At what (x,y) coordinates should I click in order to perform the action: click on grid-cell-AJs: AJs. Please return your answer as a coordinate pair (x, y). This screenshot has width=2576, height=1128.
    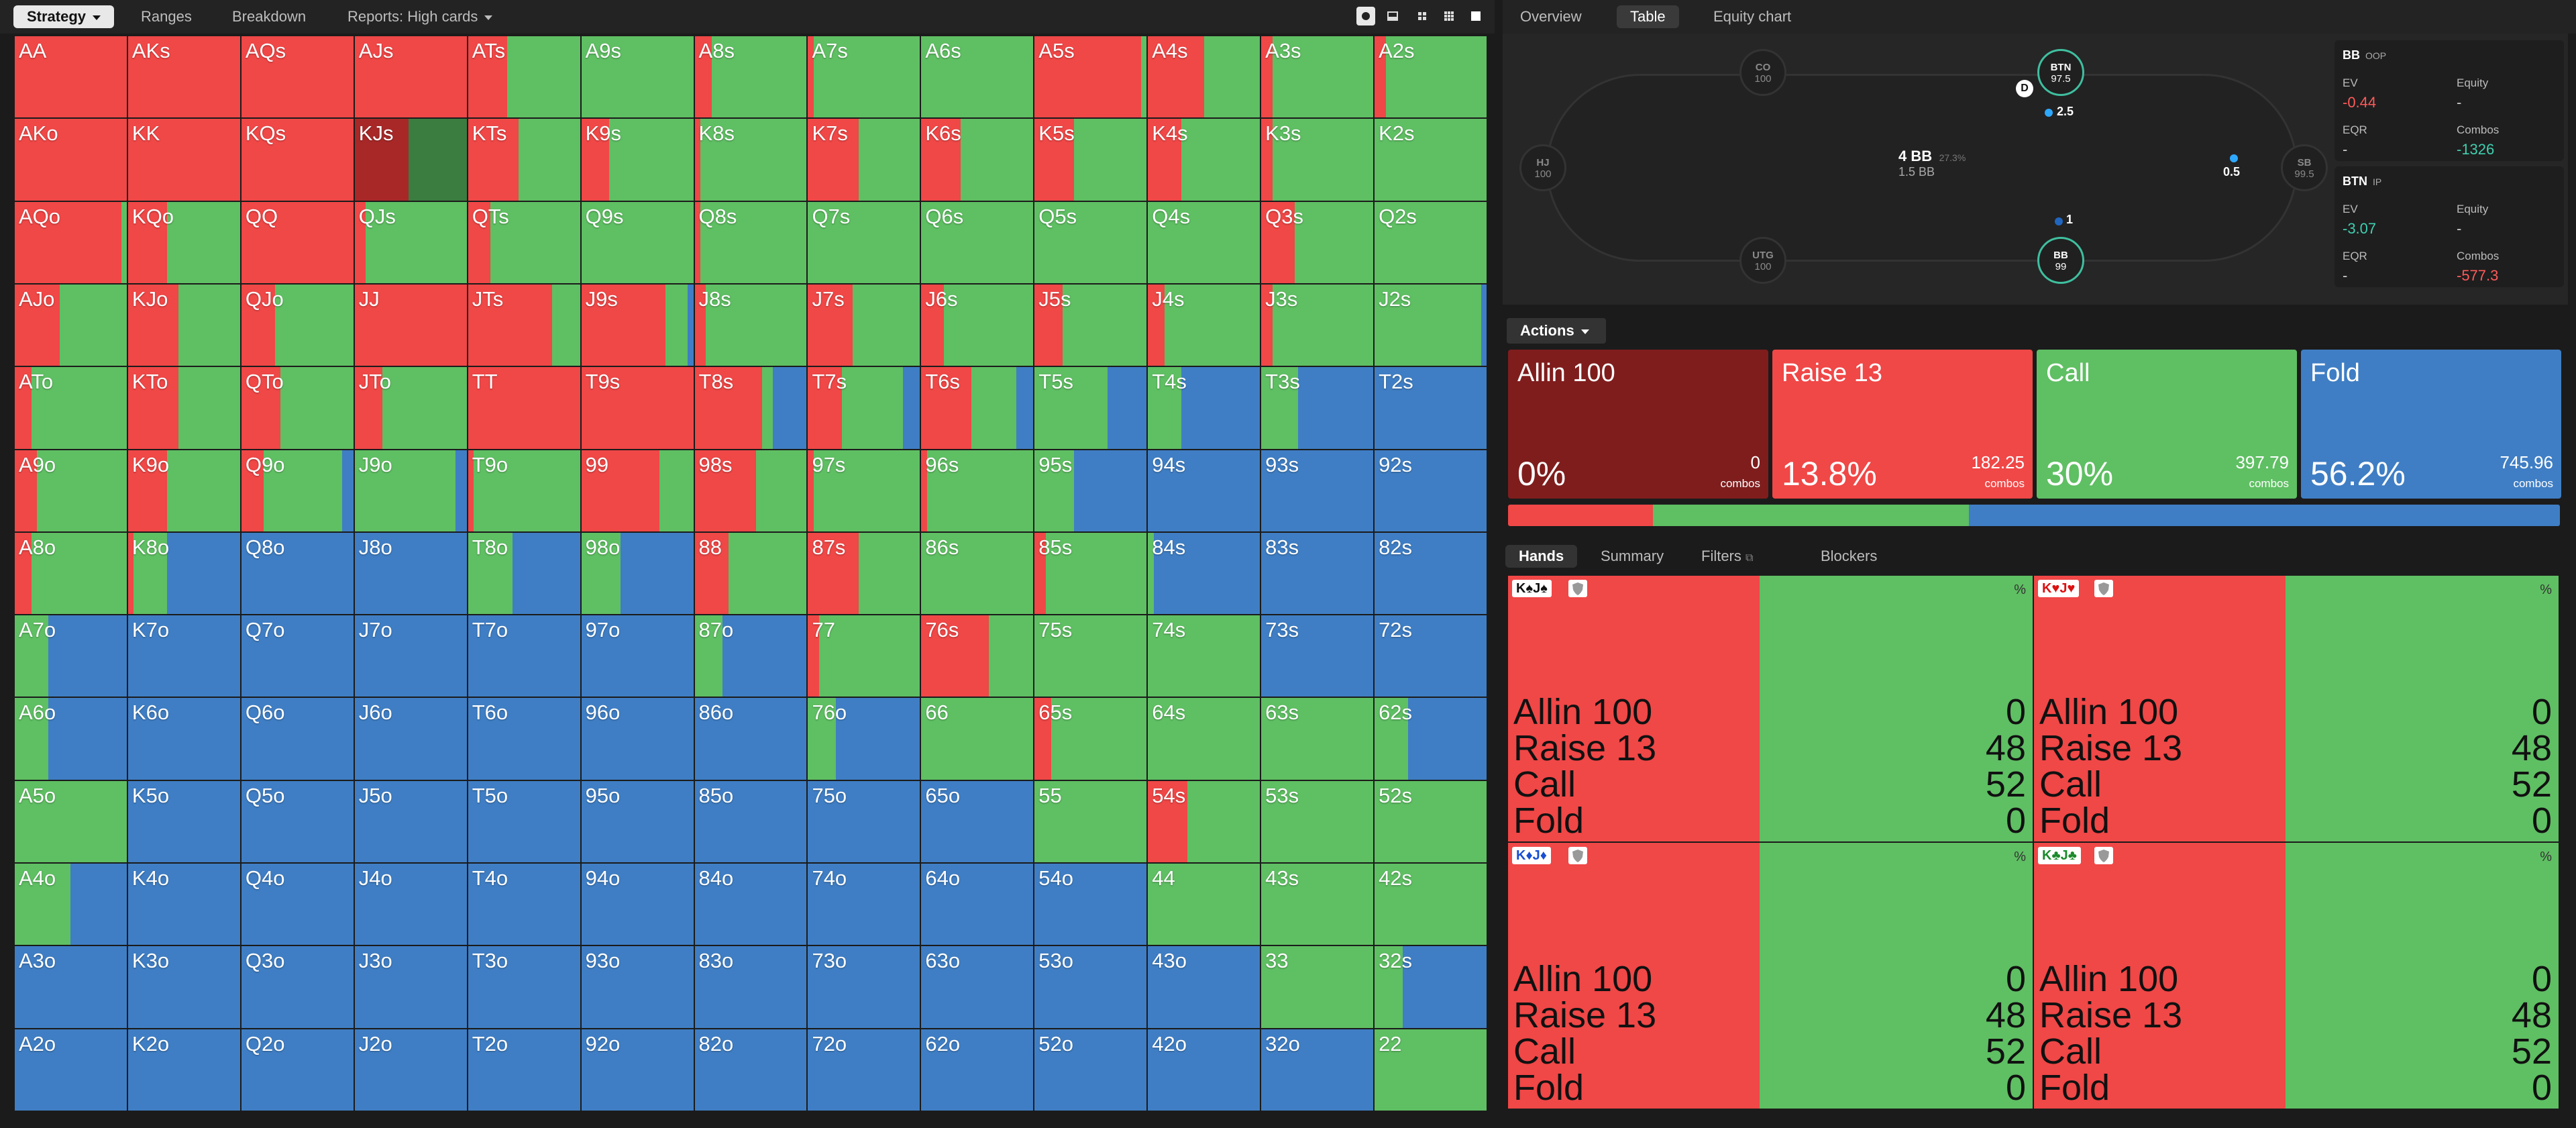
    Looking at the image, I should click on (411, 77).